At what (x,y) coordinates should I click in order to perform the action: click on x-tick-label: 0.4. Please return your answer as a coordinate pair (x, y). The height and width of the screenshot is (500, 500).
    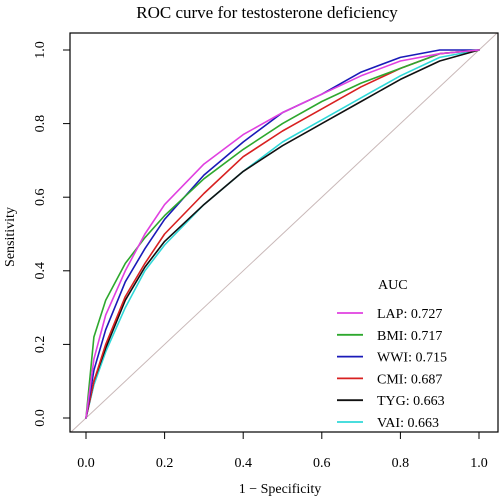
    Looking at the image, I should click on (243, 463).